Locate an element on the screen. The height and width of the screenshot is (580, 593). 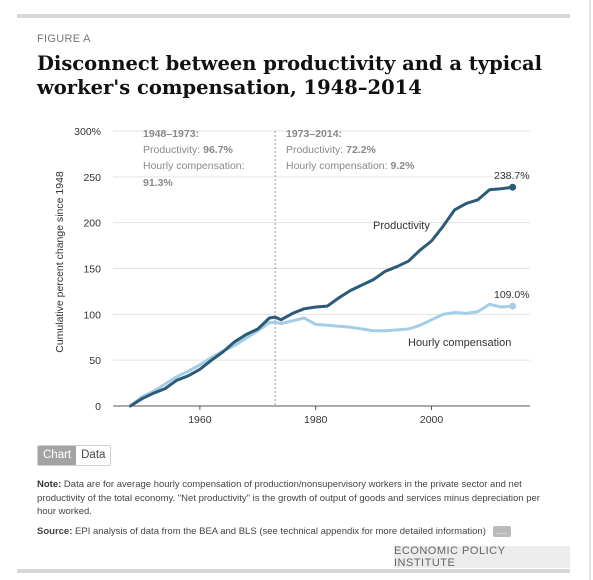
y-axis-label: Cumulative percent change since 1948 is located at coordinates (60, 262).